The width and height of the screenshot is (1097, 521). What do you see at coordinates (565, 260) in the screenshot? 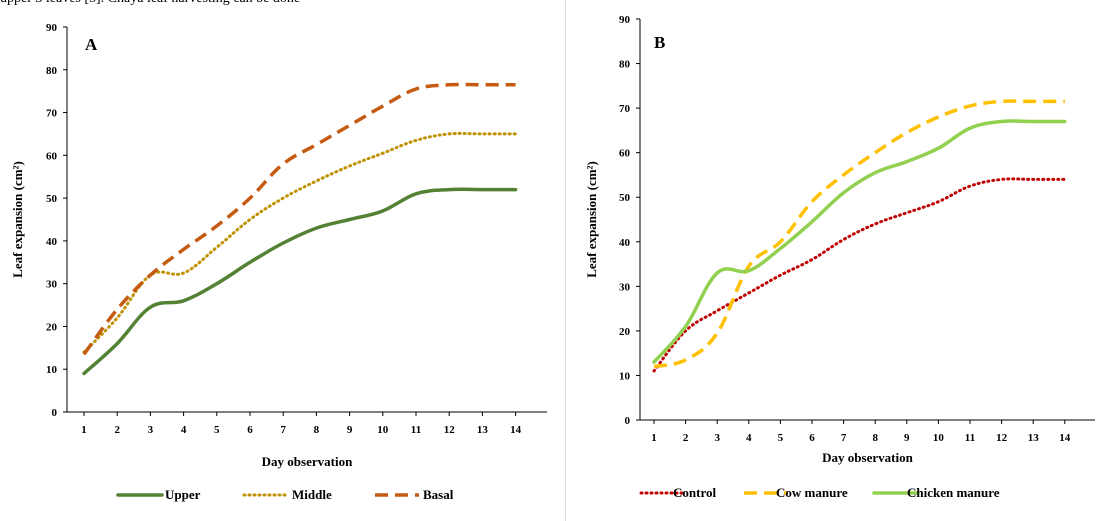
I see `panel-divider` at bounding box center [565, 260].